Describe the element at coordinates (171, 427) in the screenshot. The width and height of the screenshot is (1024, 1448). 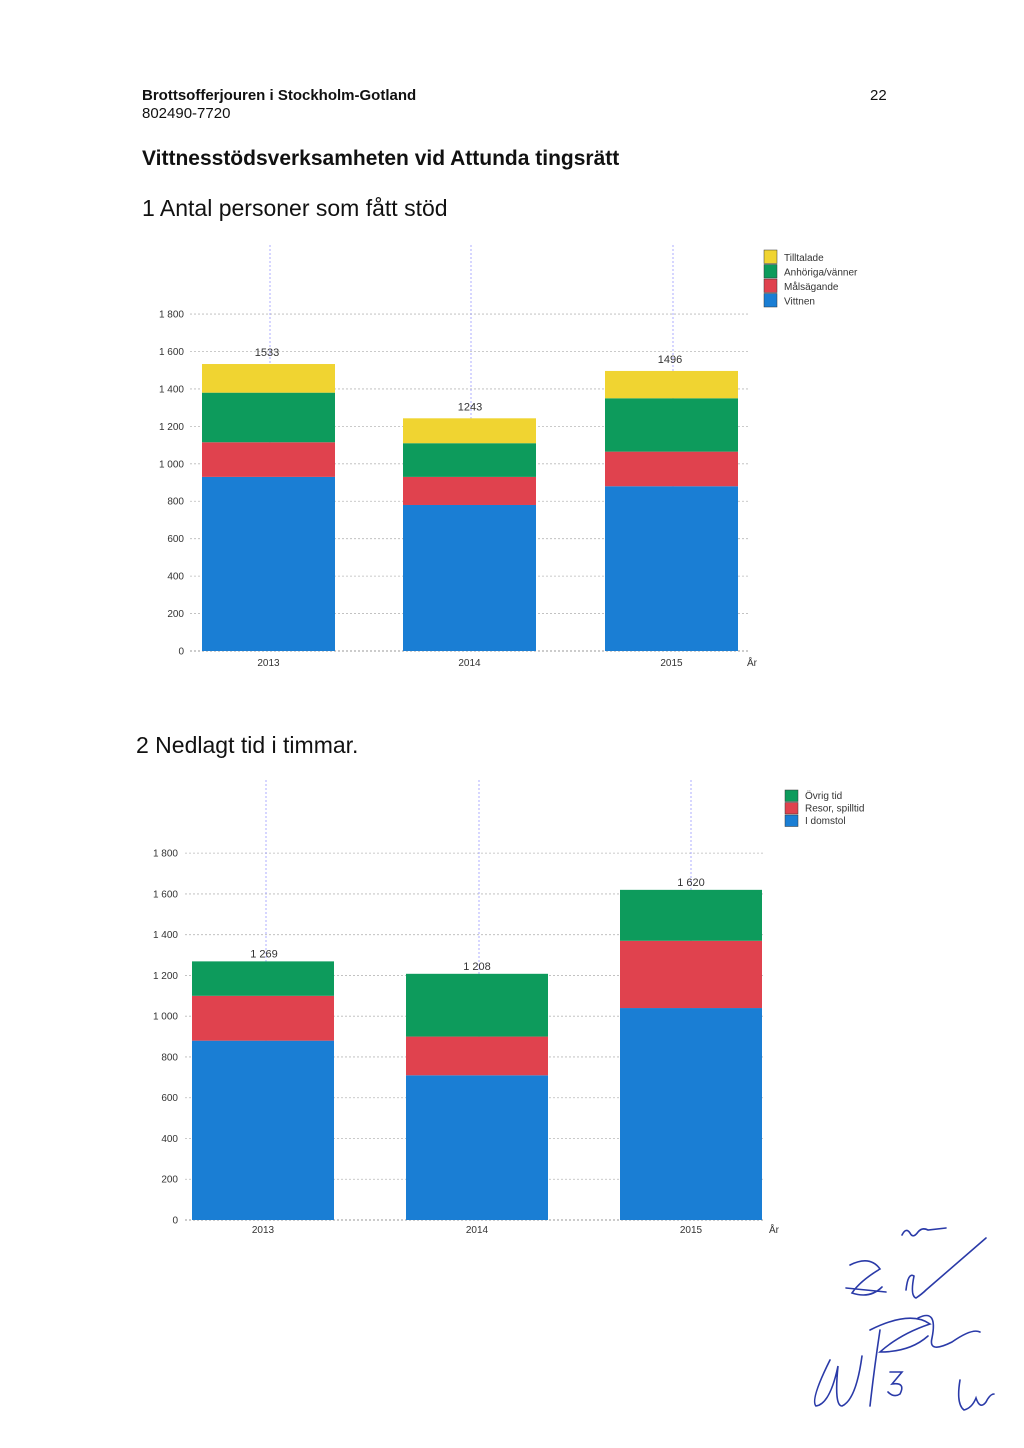
I see `chart1-y-tick-label: 1 200` at that location.